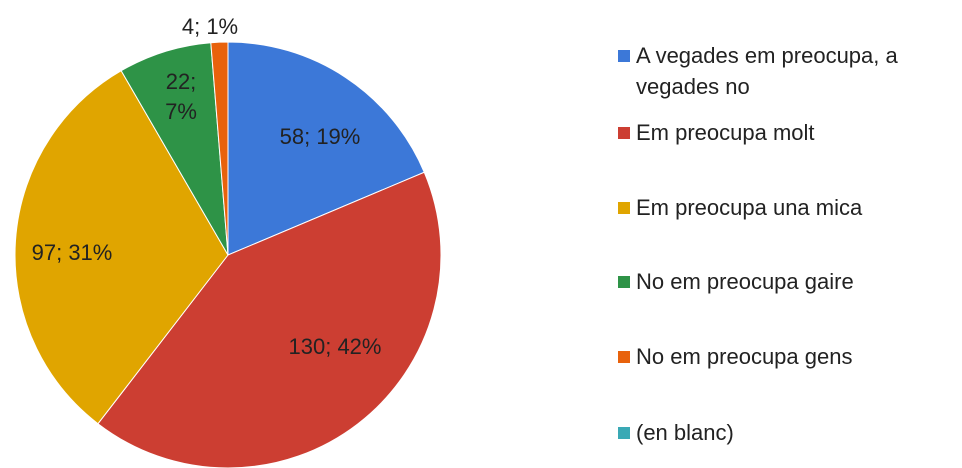 The width and height of the screenshot is (962, 468). I want to click on legend-item: (en blanc), so click(788, 432).